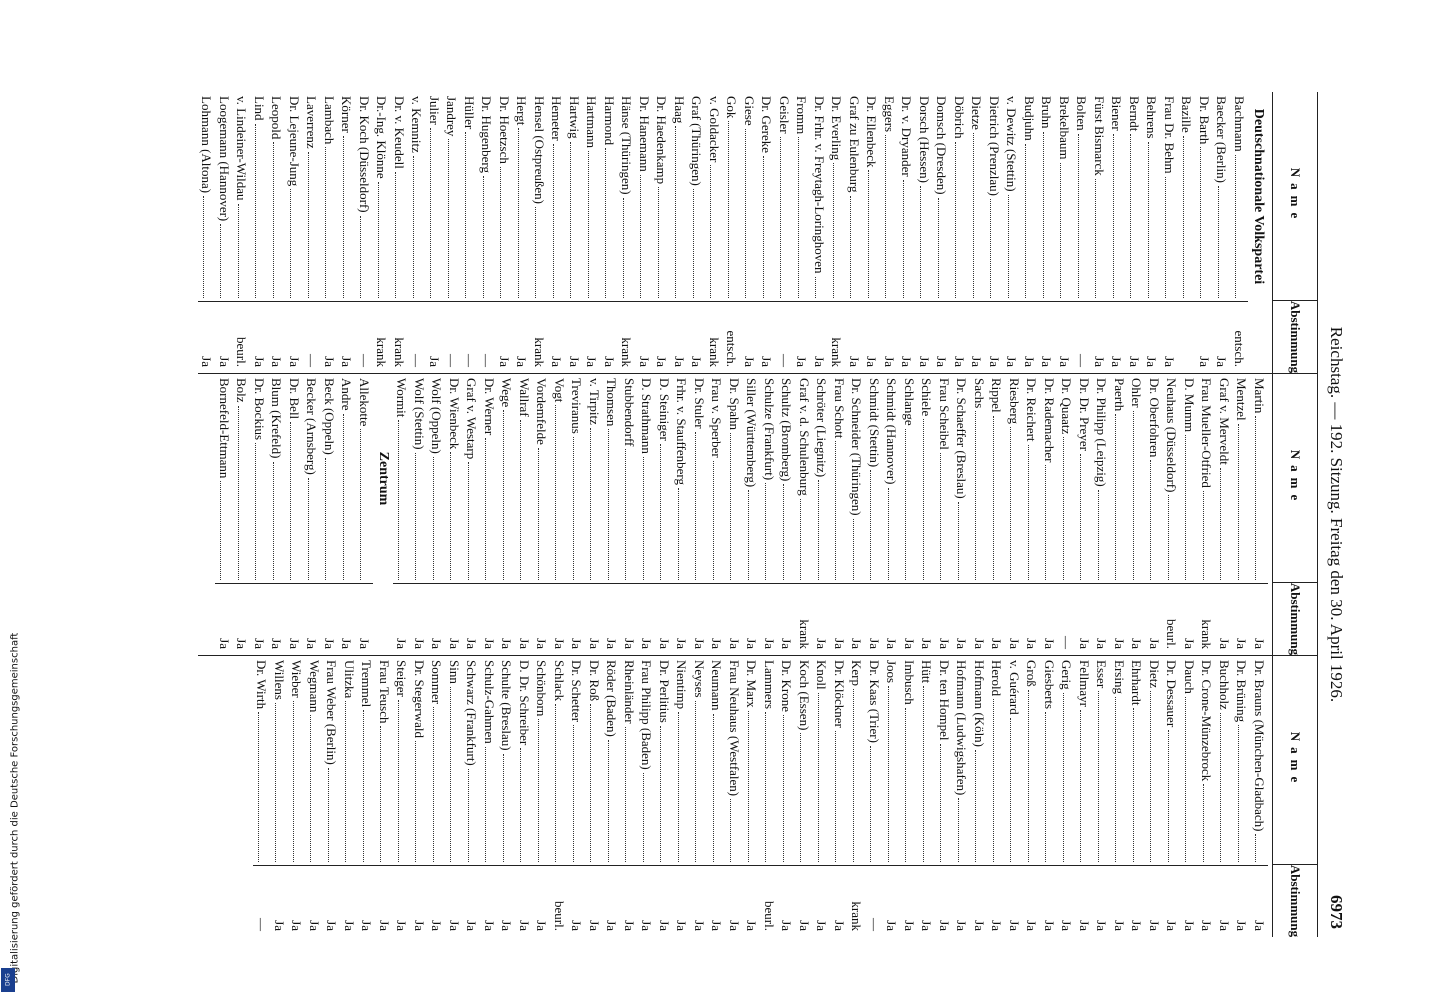 Image resolution: width=1434 pixels, height=1000 pixels. What do you see at coordinates (542, 514) in the screenshot?
I see `member-row: Vordemfelde Ja` at bounding box center [542, 514].